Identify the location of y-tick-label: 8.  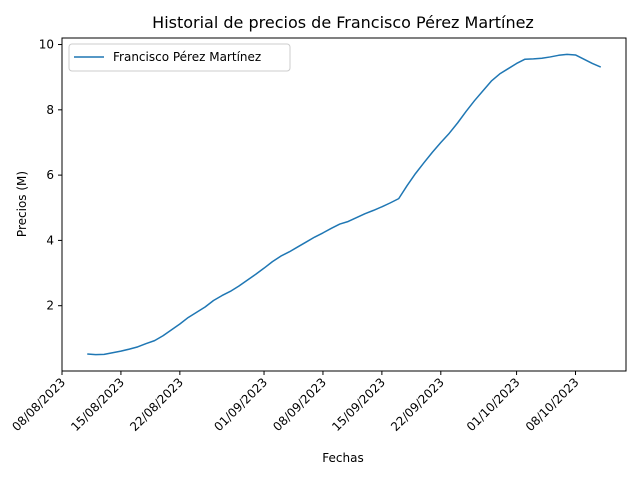
(50, 110).